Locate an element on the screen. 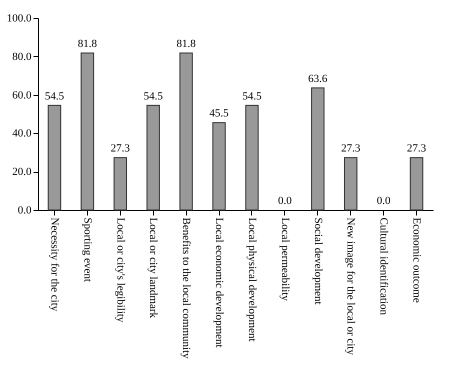 Image resolution: width=452 pixels, height=370 pixels. data-label: 45.5 is located at coordinates (219, 114).